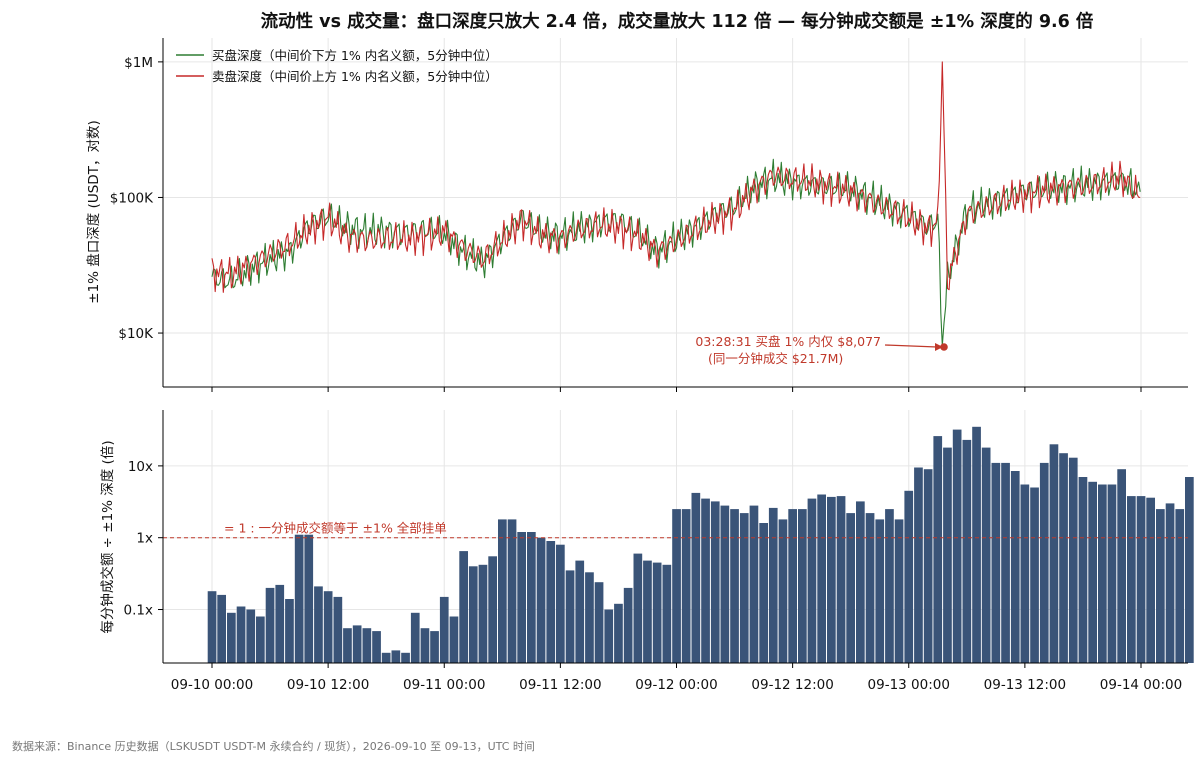 Image resolution: width=1200 pixels, height=764 pixels. I want to click on bottom-ytick-label: 0.1x, so click(138, 611).